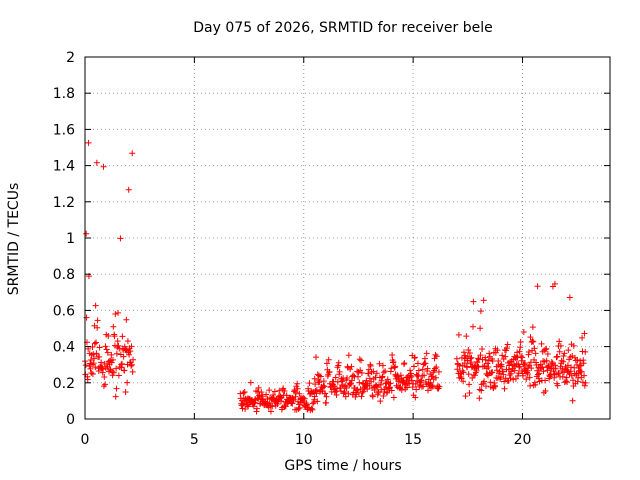 Image resolution: width=640 pixels, height=480 pixels. What do you see at coordinates (64, 167) in the screenshot?
I see `y-tick-label: 1.4` at bounding box center [64, 167].